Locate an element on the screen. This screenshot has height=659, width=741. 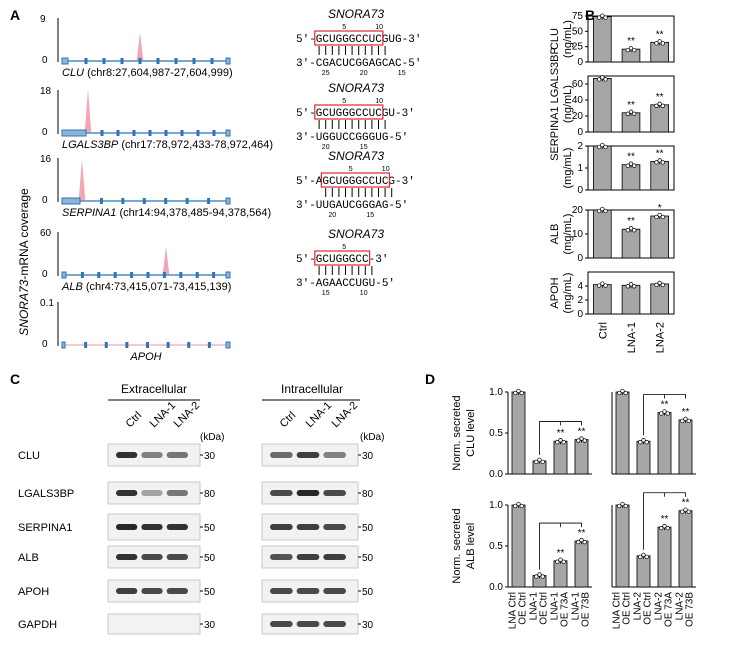
chart-x-tick-label: OE 73A is located at coordinates (669, 609).